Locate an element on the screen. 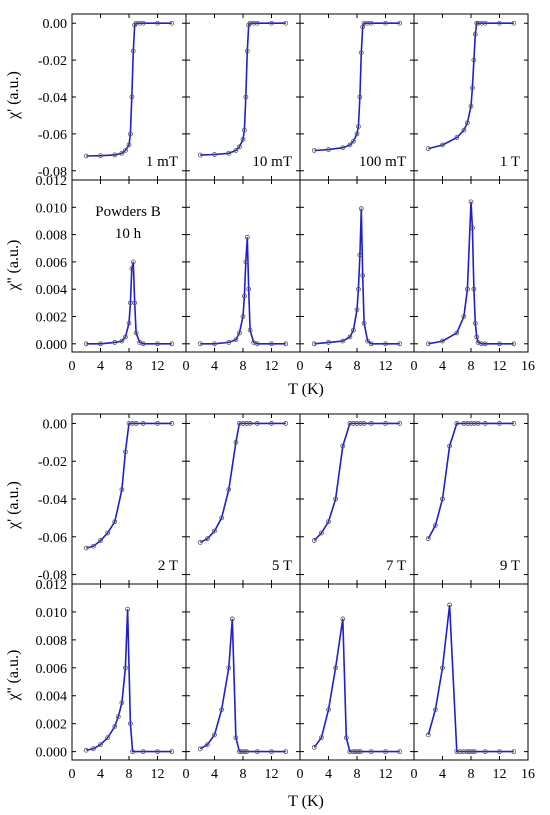  y-tick-label: 0.00 is located at coordinates (55, 424).